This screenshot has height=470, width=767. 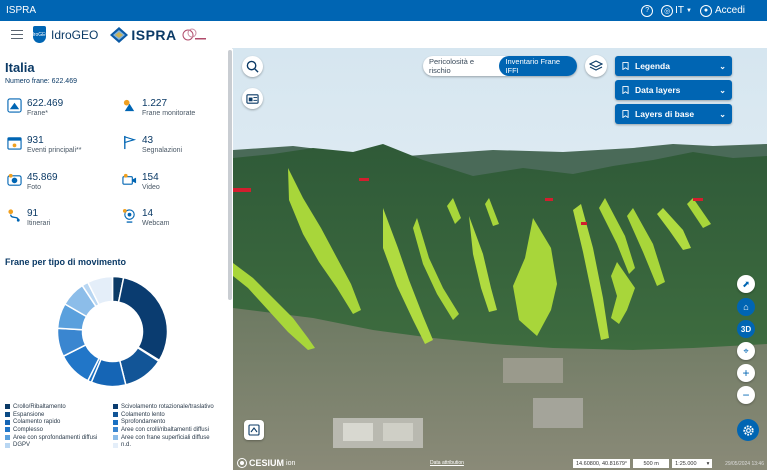 What do you see at coordinates (673, 66) in the screenshot?
I see `legend-panel-button: Legenda ⌄` at bounding box center [673, 66].